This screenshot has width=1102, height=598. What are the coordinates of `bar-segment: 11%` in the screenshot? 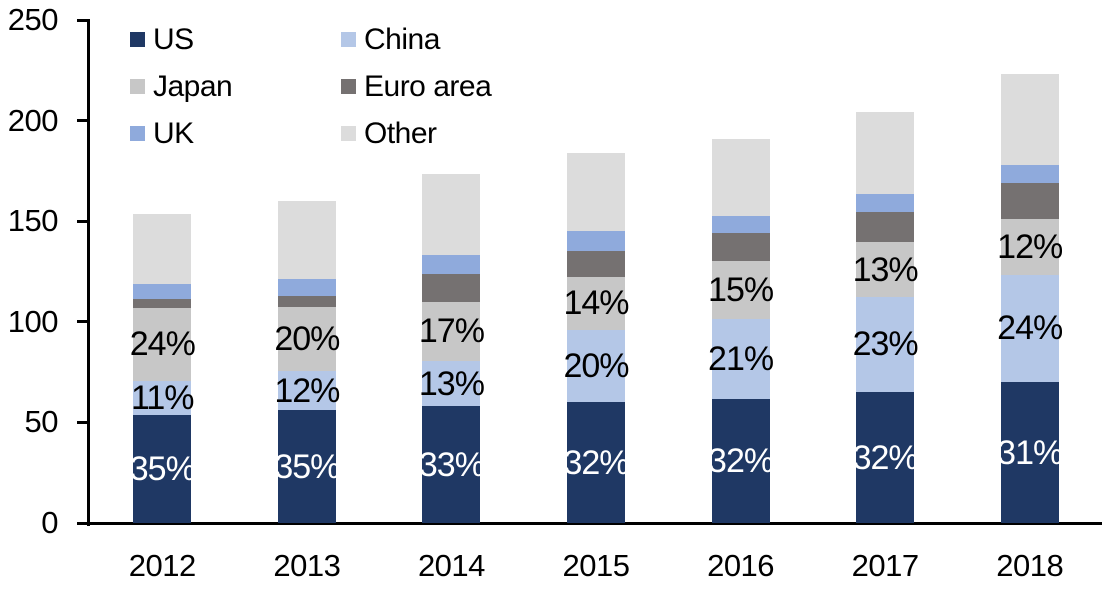 It's located at (163, 398).